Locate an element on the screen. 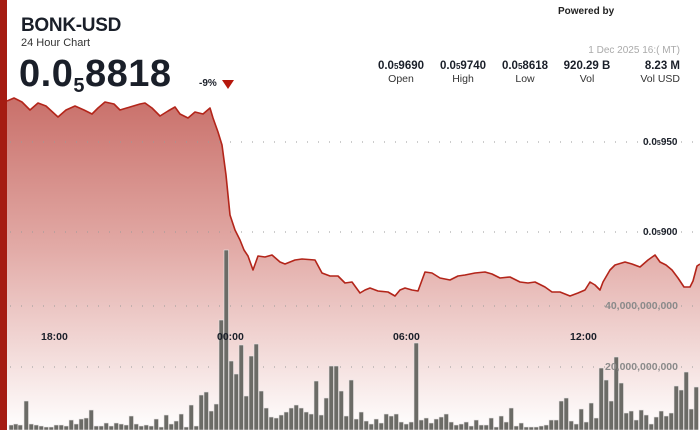 The width and height of the screenshot is (700, 430). stat-low: 0.058618 Low is located at coordinates (525, 72).